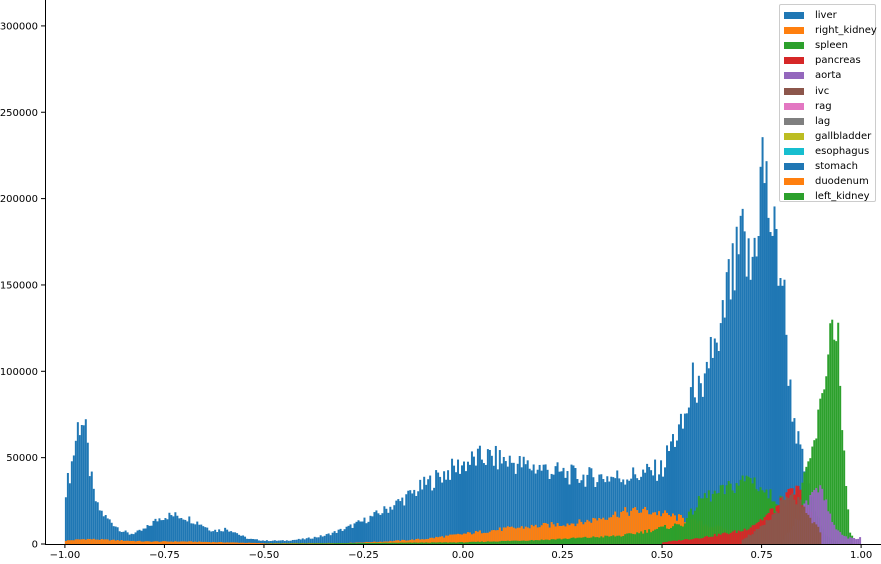 This screenshot has height=564, width=881. I want to click on legend-swatch, so click(794, 136).